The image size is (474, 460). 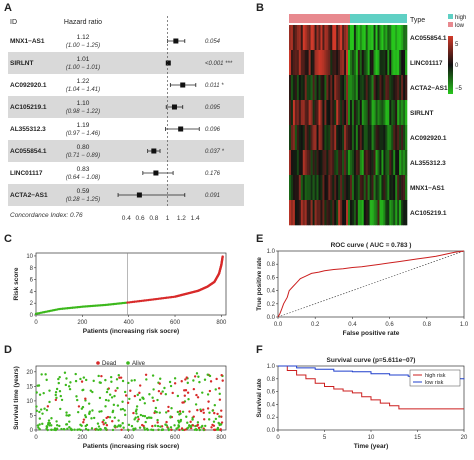 What do you see at coordinates (28, 129) in the screenshot?
I see `forest-gene-label: AL355312.3` at bounding box center [28, 129].